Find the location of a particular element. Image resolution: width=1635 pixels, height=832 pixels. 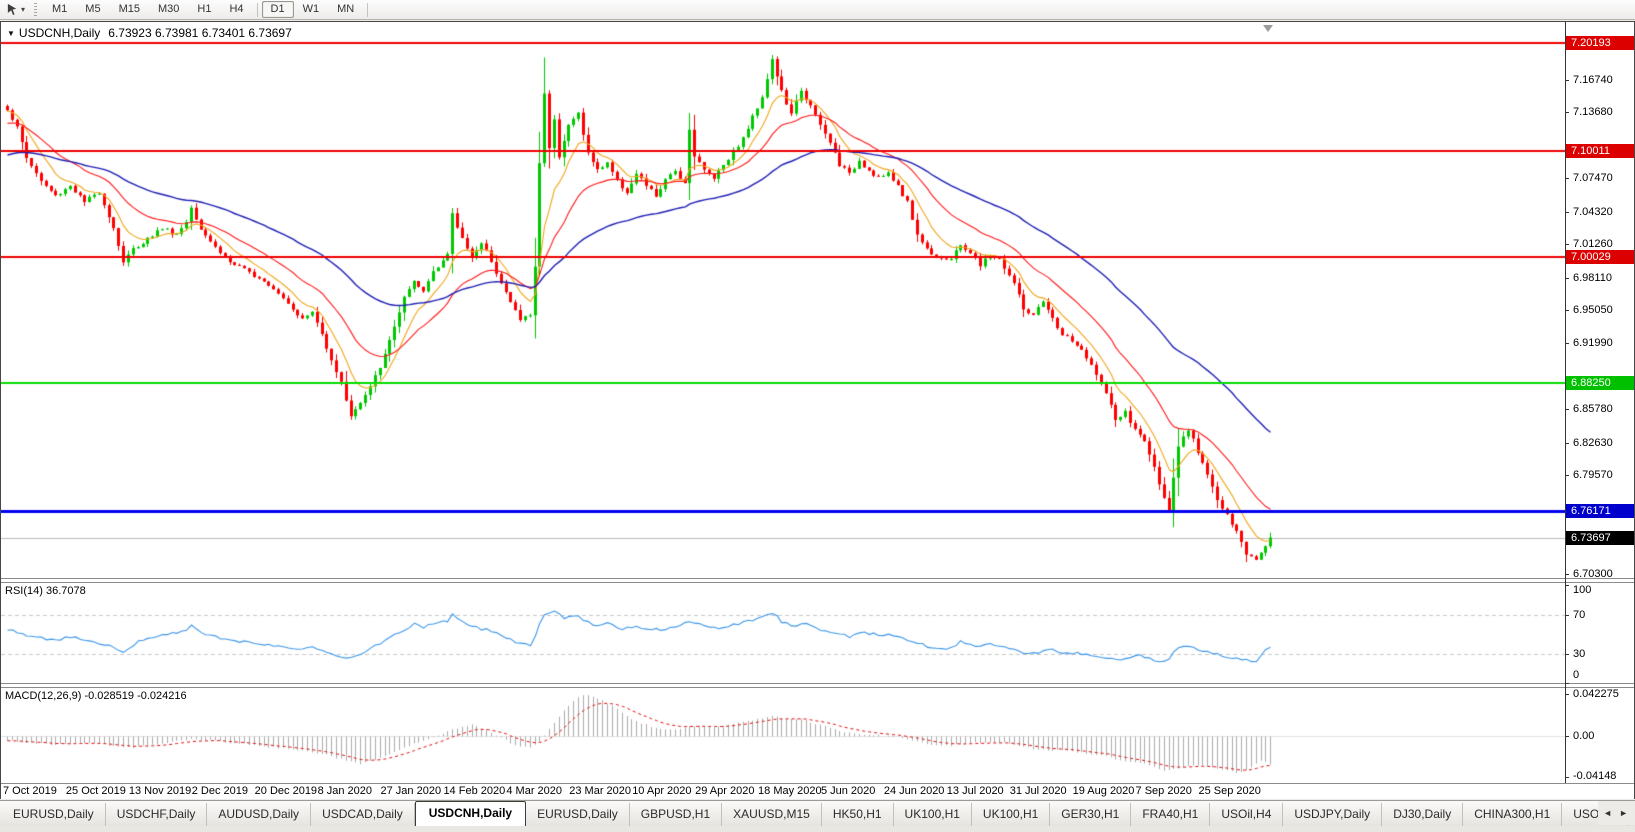

chart-tab-HK50-H1: HK50,H1 is located at coordinates (858, 814).